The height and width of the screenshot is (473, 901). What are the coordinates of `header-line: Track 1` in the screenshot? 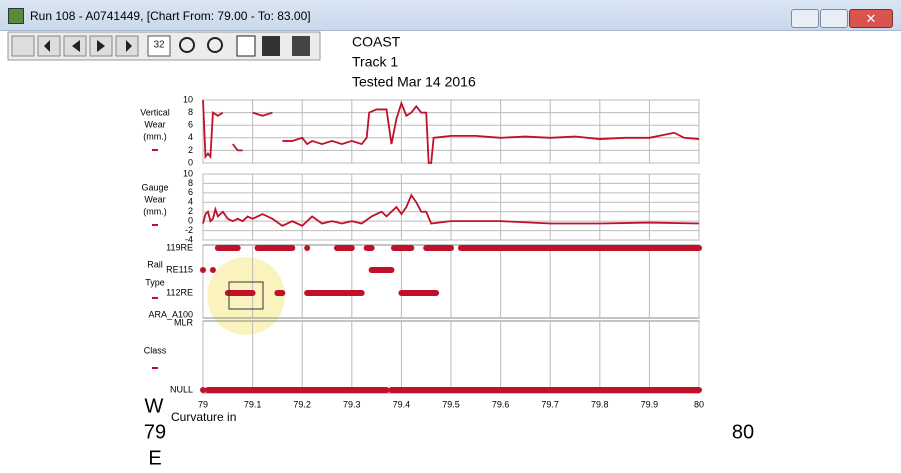 It's located at (375, 62).